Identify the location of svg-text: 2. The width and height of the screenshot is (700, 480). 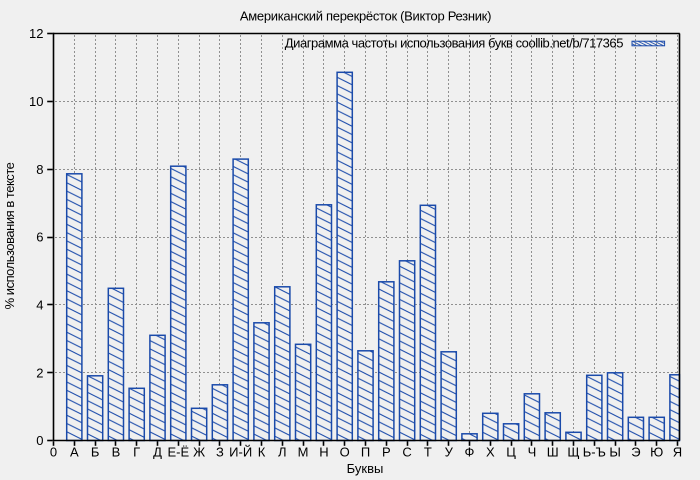
(39, 372).